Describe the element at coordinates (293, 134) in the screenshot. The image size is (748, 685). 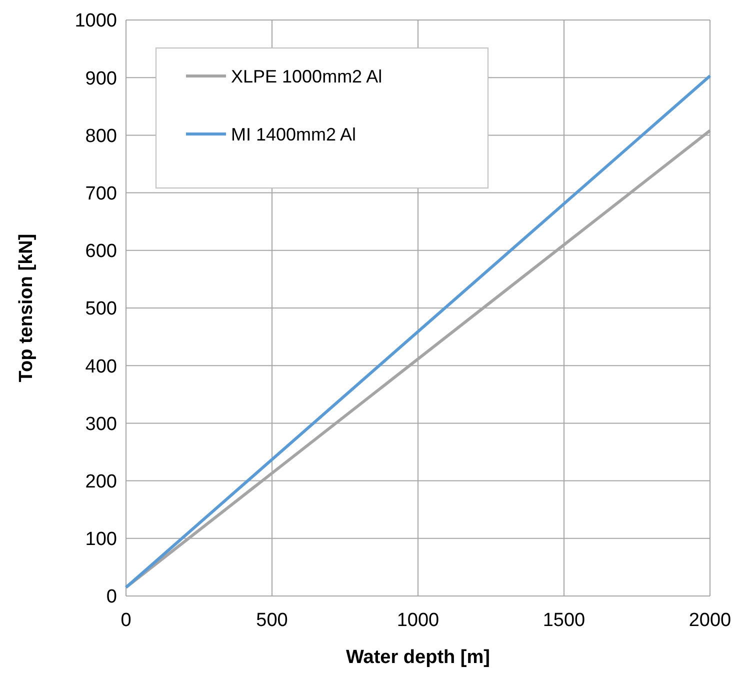
I see `legend-label: MI 1400mm2 Al` at that location.